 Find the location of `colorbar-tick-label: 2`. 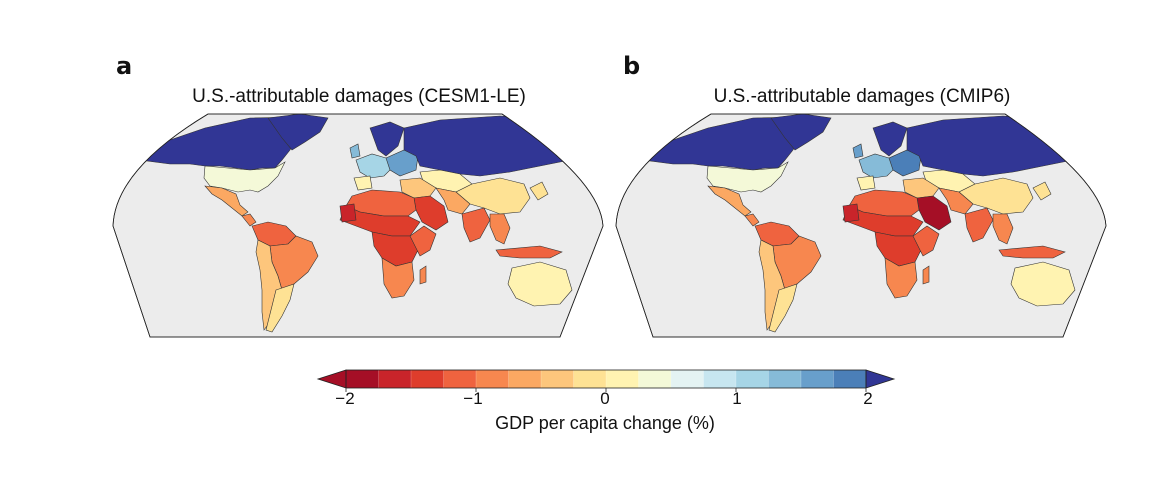

colorbar-tick-label: 2 is located at coordinates (868, 398).